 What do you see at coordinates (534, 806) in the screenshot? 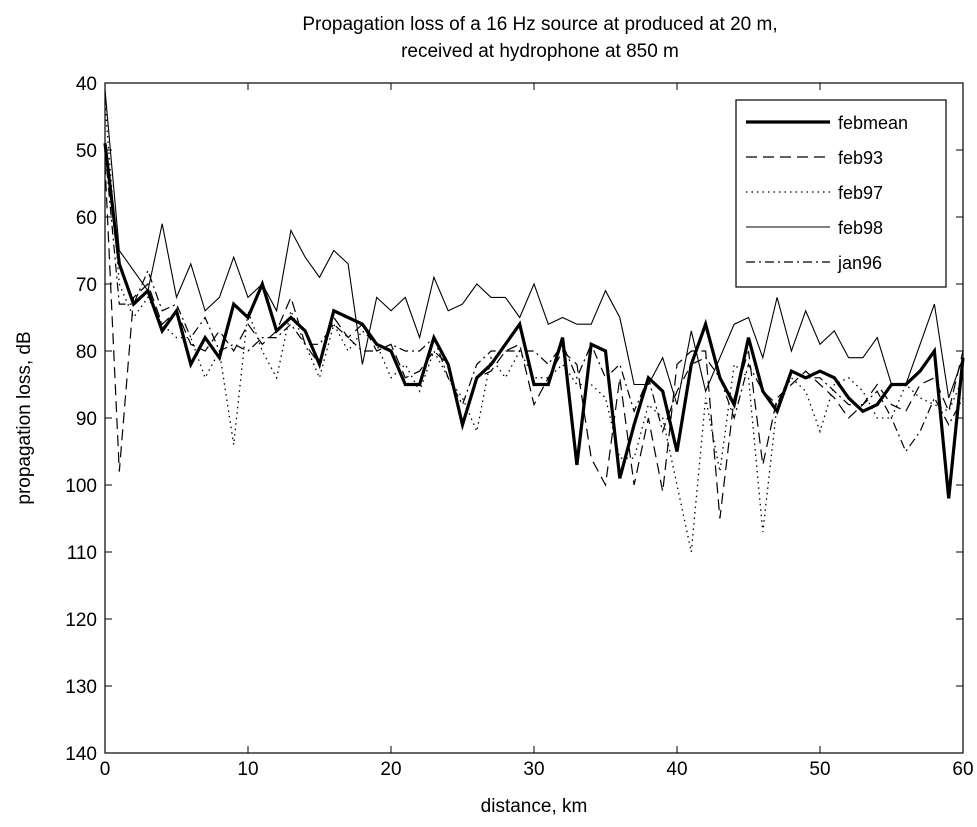
I see `x-axis-label: distance, km` at bounding box center [534, 806].